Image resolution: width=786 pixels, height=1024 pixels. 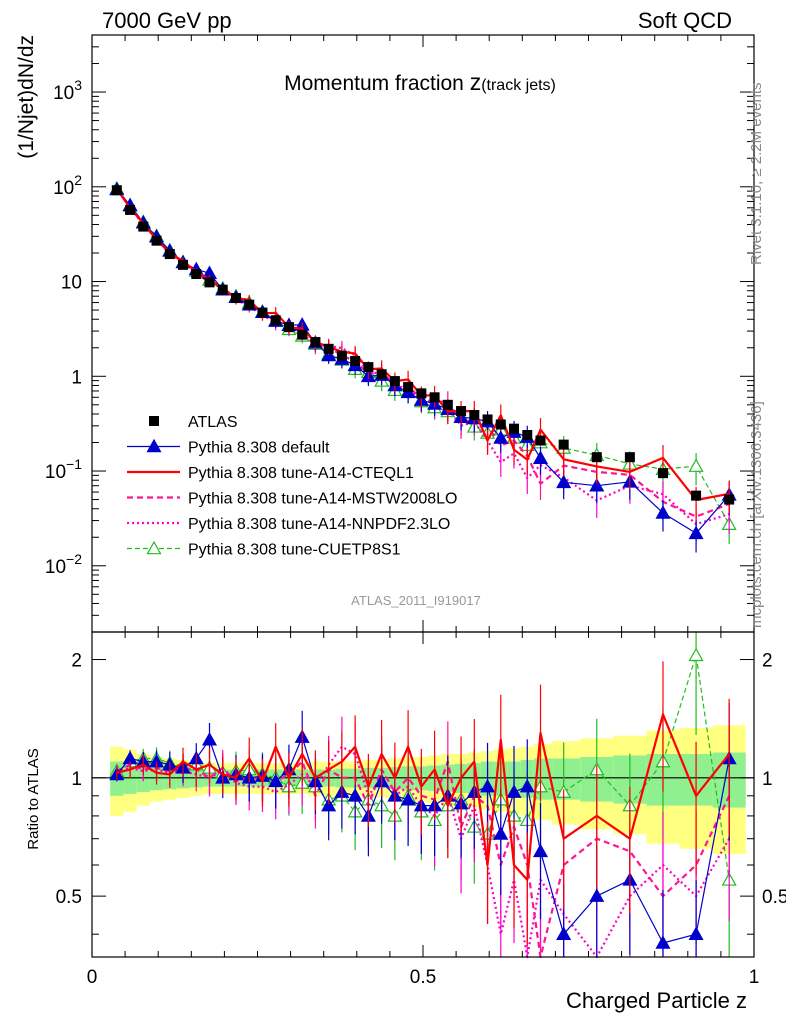 What do you see at coordinates (767, 661) in the screenshot?
I see `ratio-tick-label-right: 2` at bounding box center [767, 661].